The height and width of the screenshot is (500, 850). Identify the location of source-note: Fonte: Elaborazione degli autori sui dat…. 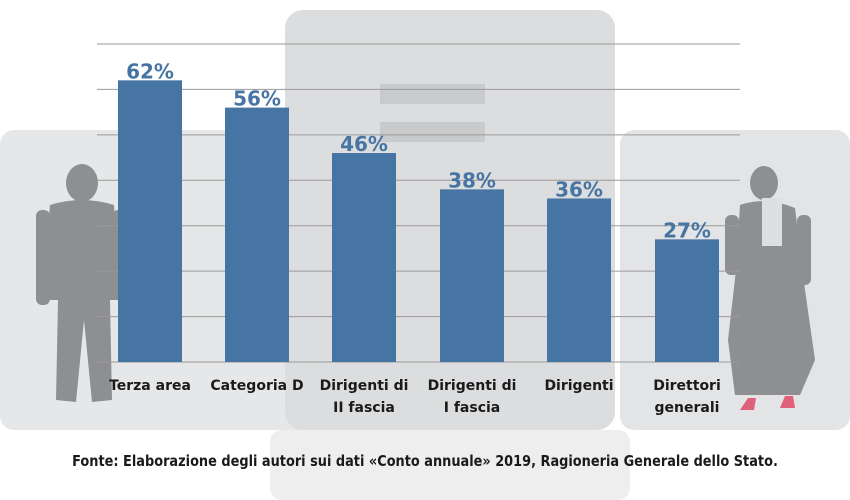
(425, 461).